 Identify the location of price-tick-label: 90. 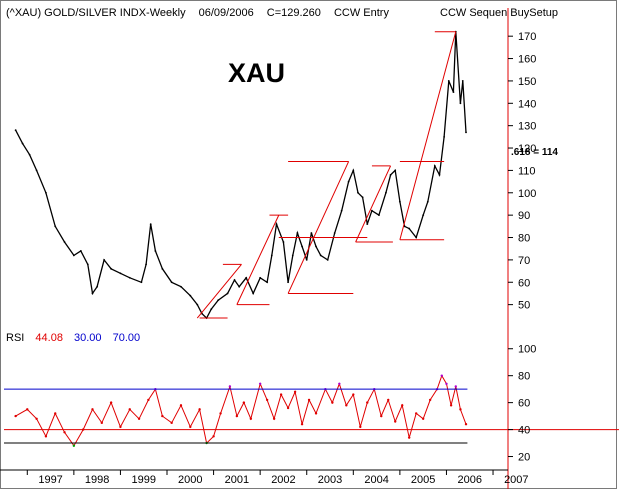
(524, 216).